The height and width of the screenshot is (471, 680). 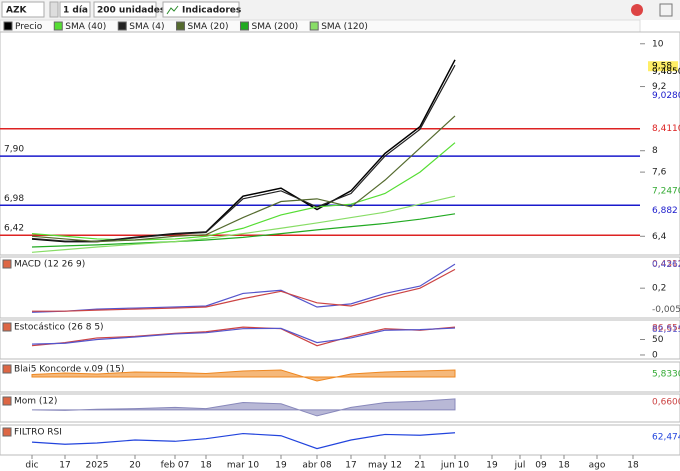 What do you see at coordinates (14, 199) in the screenshot?
I see `level-label: 6,98` at bounding box center [14, 199].